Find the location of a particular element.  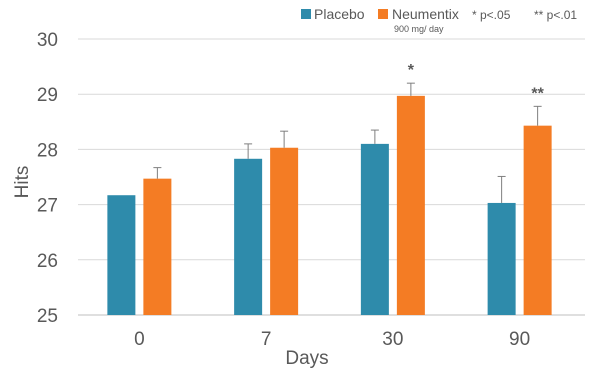

x-tick-label: 0 is located at coordinates (139, 339).